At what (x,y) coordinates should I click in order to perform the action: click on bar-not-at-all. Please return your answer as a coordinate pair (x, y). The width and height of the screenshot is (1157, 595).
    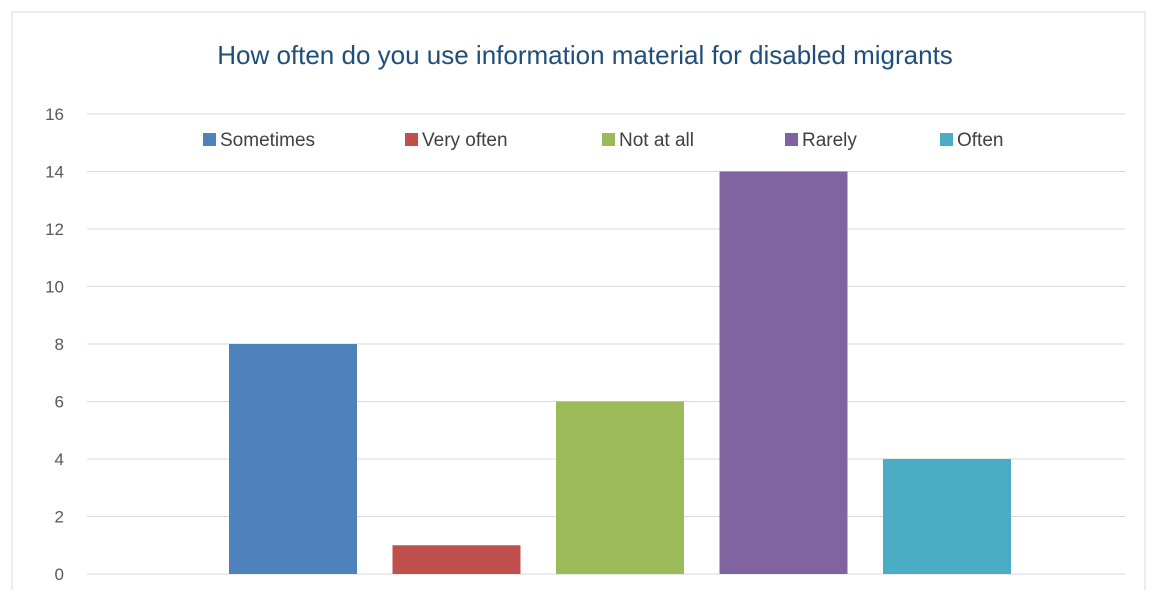
    Looking at the image, I should click on (620, 487).